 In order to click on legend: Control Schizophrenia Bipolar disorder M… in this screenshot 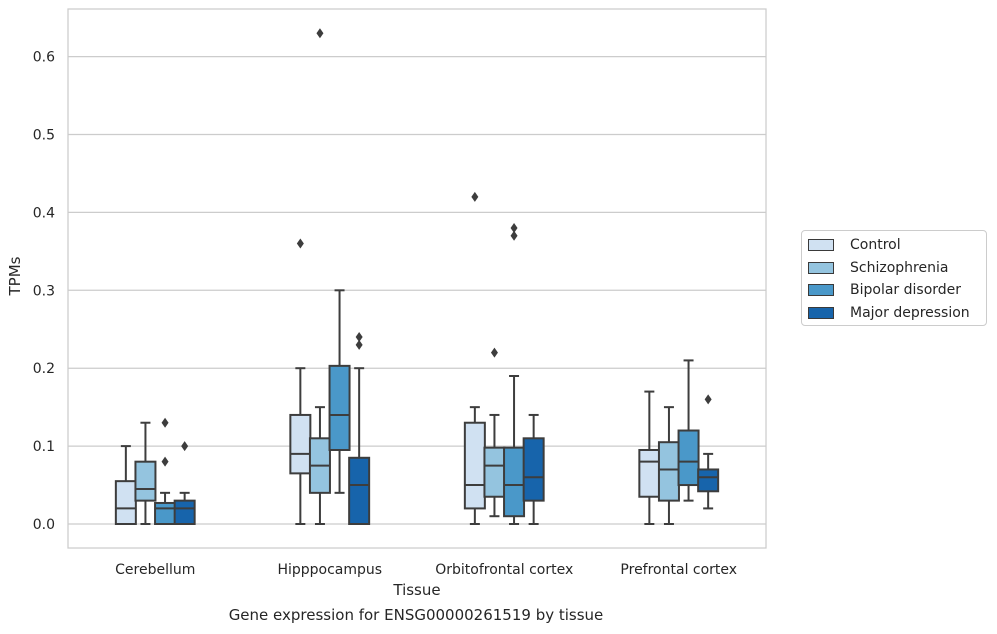, I will do `click(894, 278)`.